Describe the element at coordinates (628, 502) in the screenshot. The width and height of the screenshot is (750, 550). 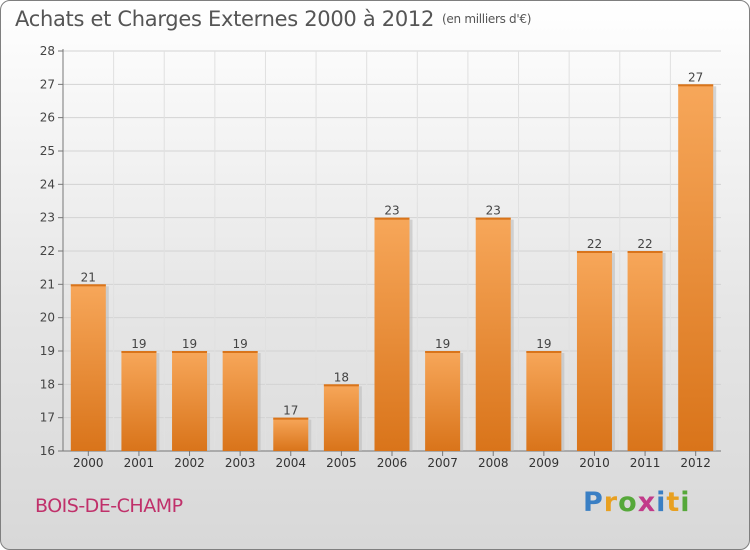
I see `logo-letter-2: o` at that location.